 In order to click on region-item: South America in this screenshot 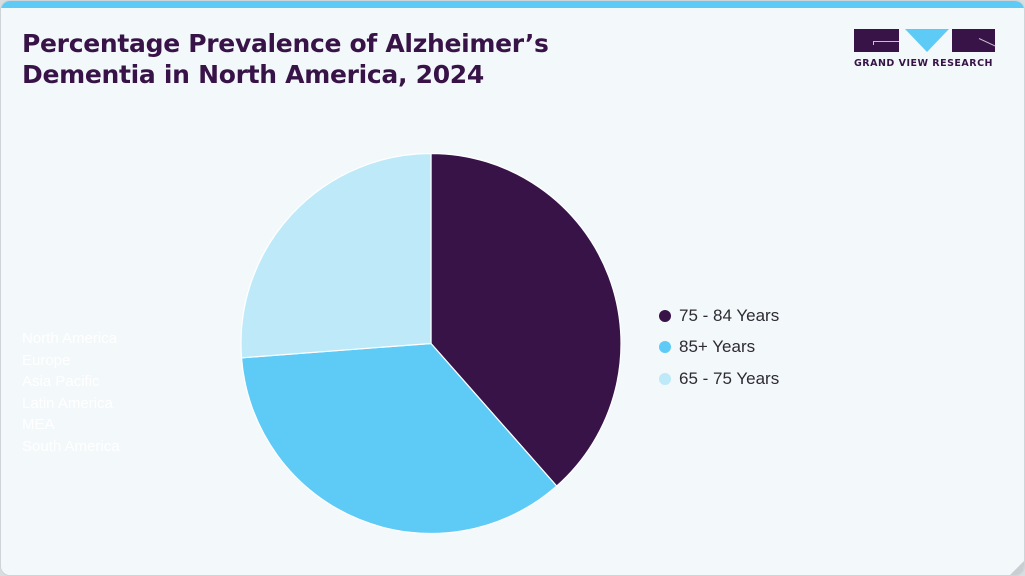, I will do `click(71, 446)`.